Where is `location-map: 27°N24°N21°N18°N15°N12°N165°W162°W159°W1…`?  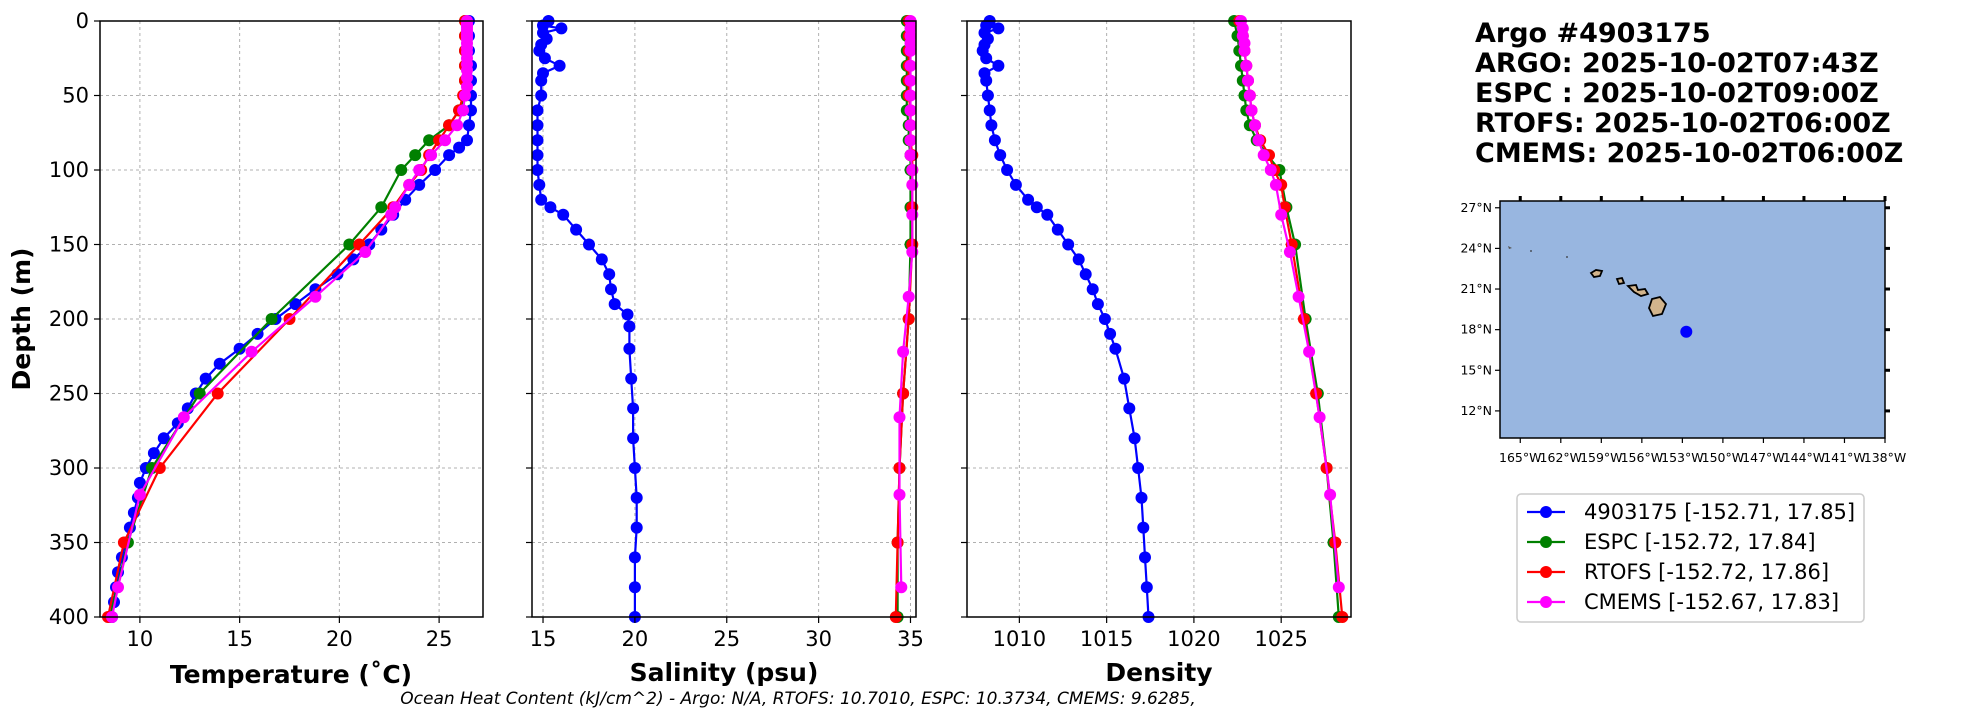
location-map: 27°N24°N21°N18°N15°N12°N165°W162°W159°W1… is located at coordinates (1683, 330).